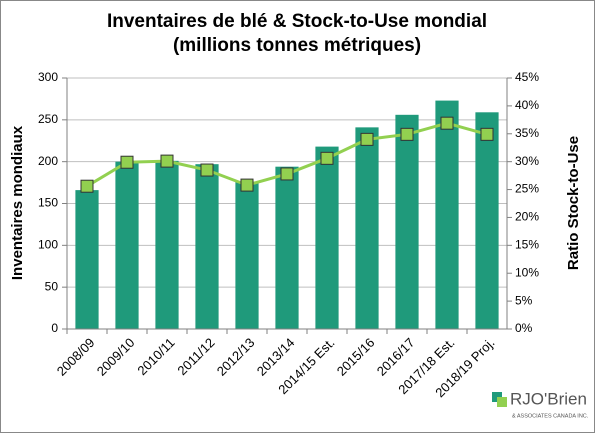 Image resolution: width=595 pixels, height=433 pixels. I want to click on y2-tick-label: 10%, so click(527, 272).